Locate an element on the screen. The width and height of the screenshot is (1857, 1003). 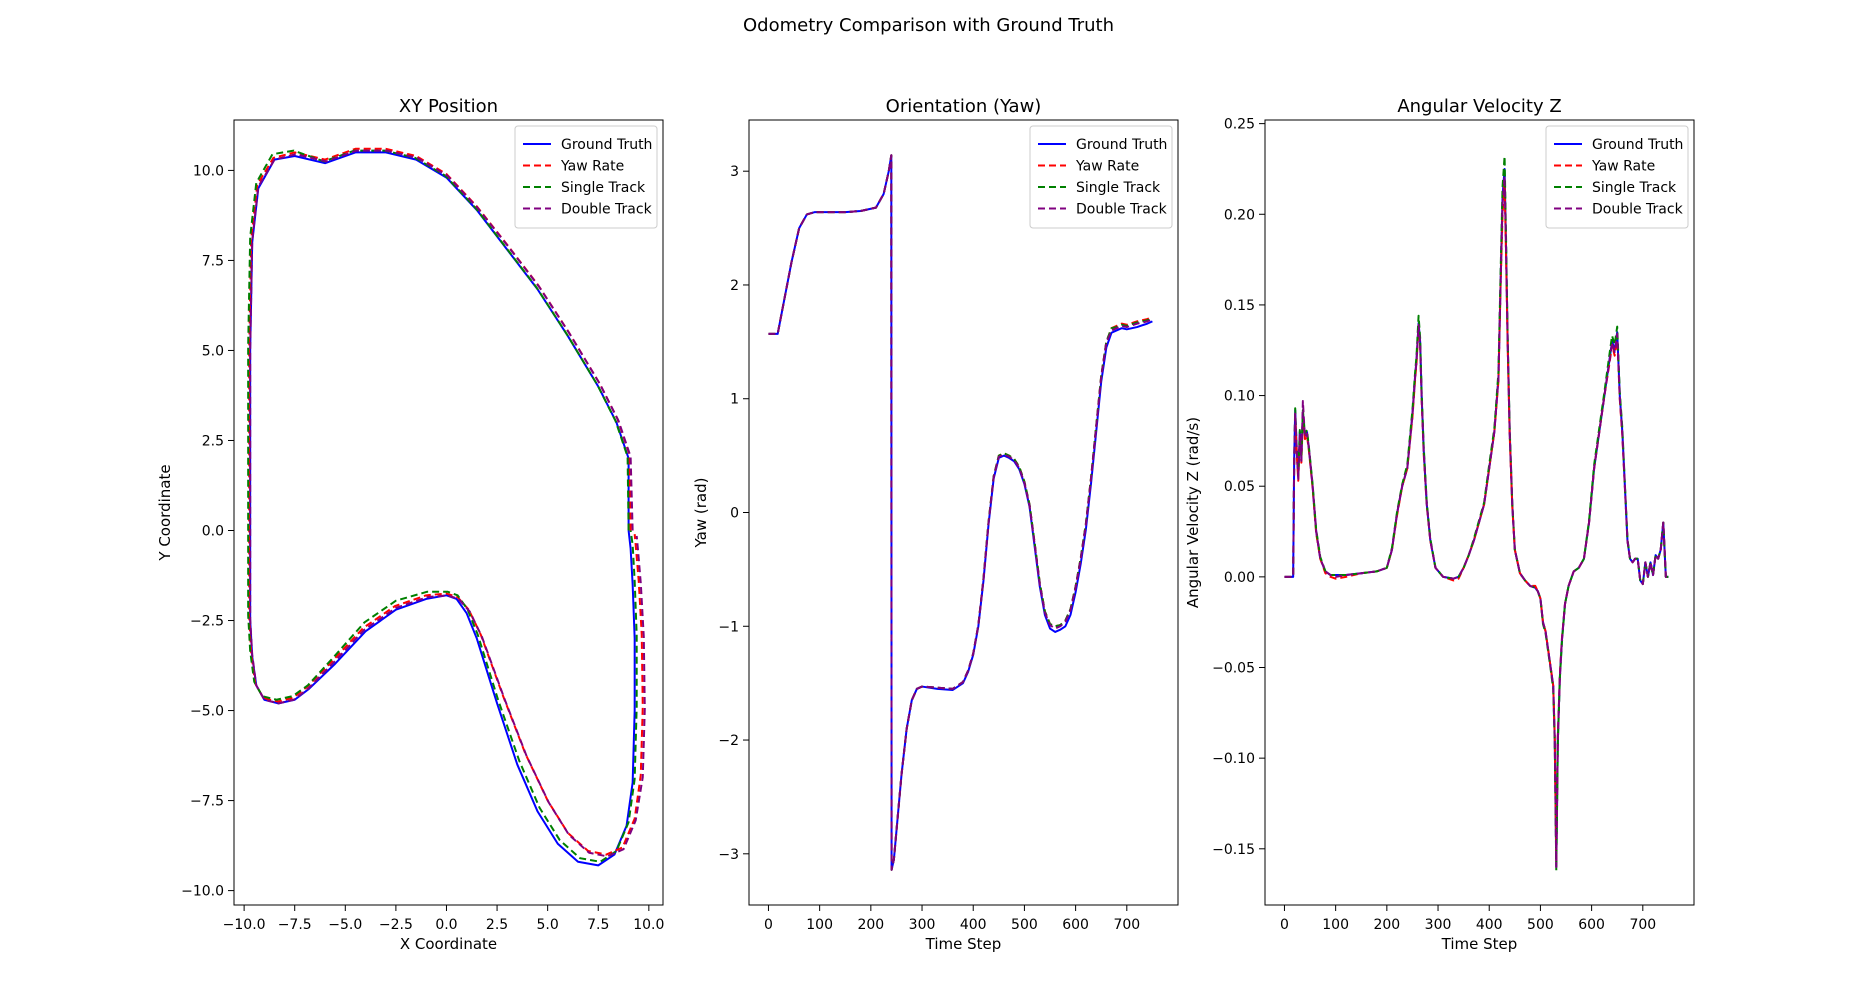
y-tick-label: 0.25 is located at coordinates (1239, 125).